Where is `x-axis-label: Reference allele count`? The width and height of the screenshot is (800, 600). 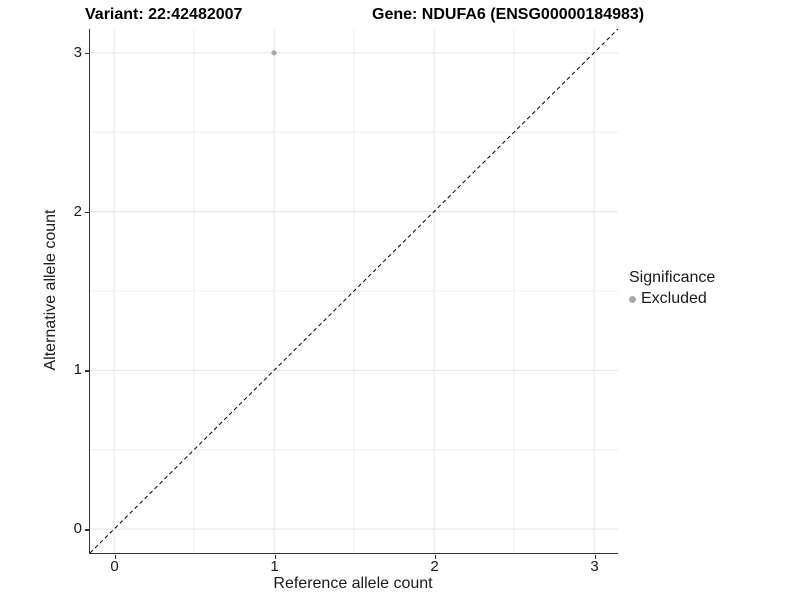
x-axis-label: Reference allele count is located at coordinates (353, 583).